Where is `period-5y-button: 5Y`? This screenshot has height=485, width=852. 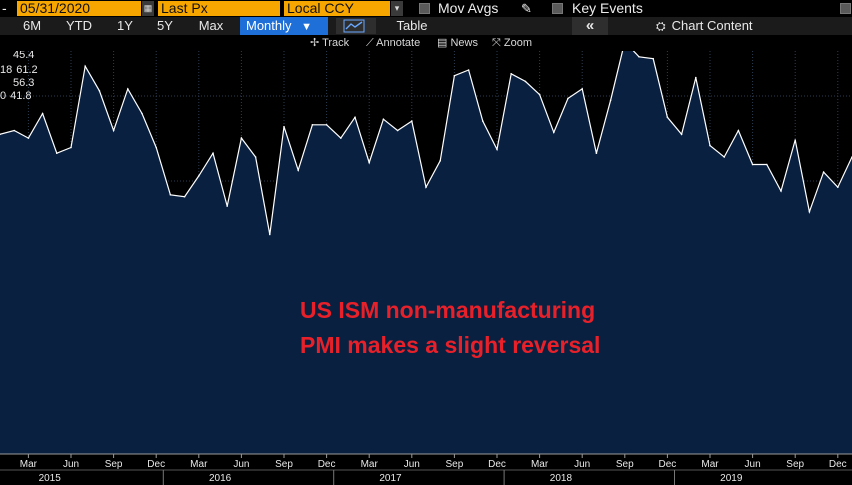 period-5y-button: 5Y is located at coordinates (165, 25).